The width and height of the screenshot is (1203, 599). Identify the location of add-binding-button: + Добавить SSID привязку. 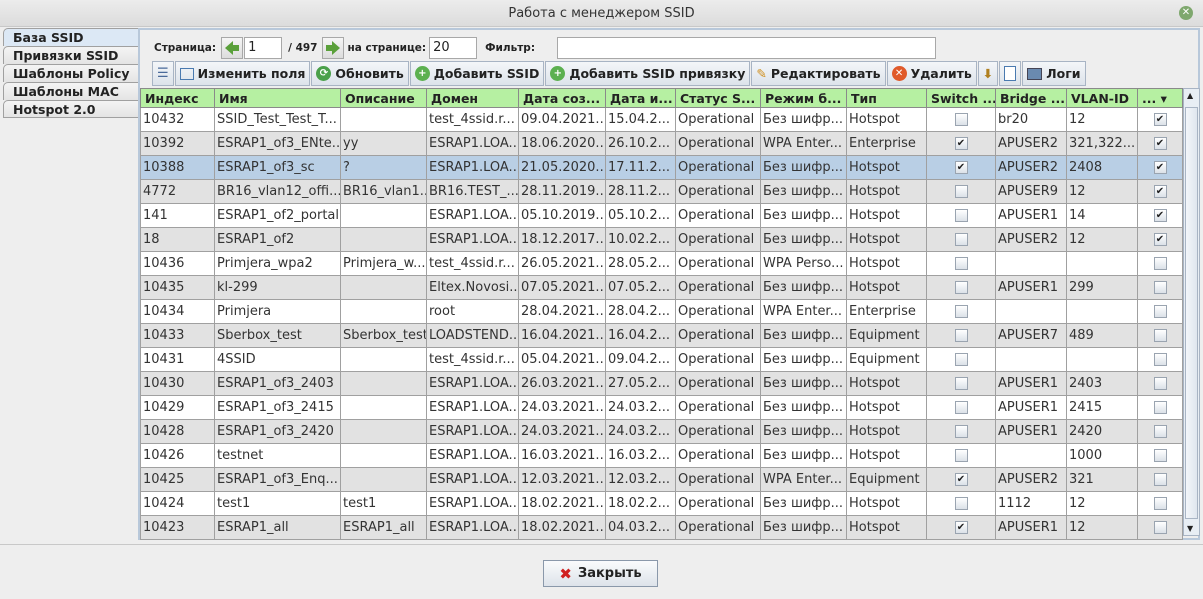
(648, 73).